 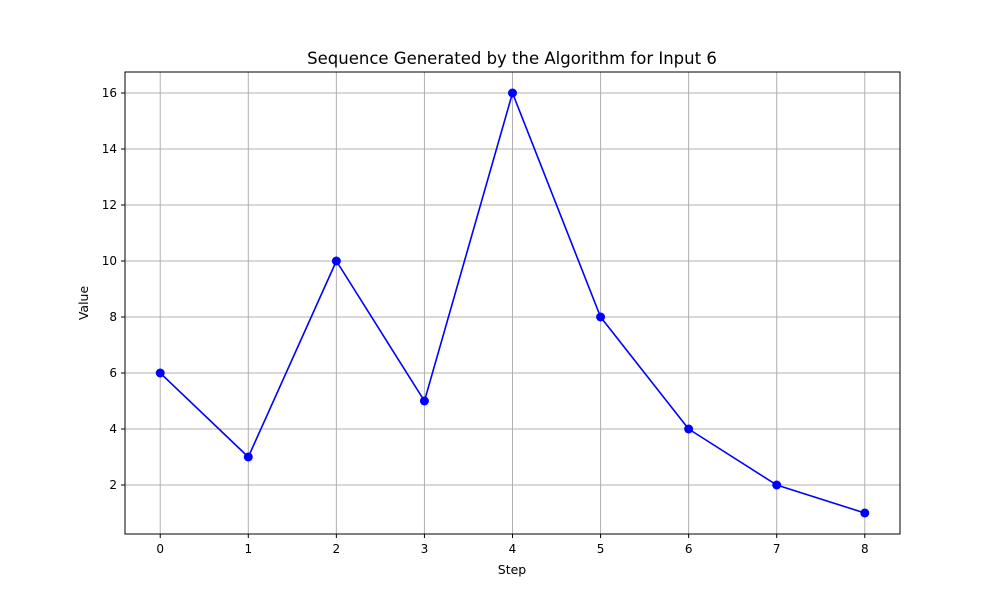 What do you see at coordinates (512, 569) in the screenshot?
I see `x-axis-label: Step` at bounding box center [512, 569].